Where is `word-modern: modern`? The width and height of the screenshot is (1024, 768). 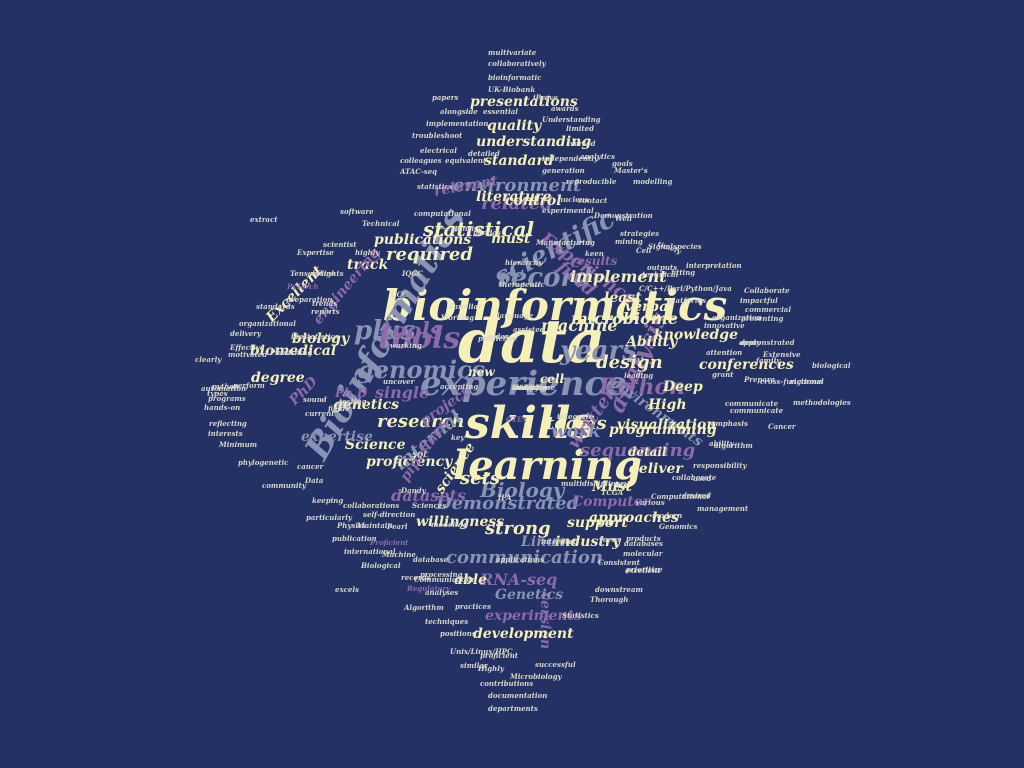 word-modern: modern is located at coordinates (667, 515).